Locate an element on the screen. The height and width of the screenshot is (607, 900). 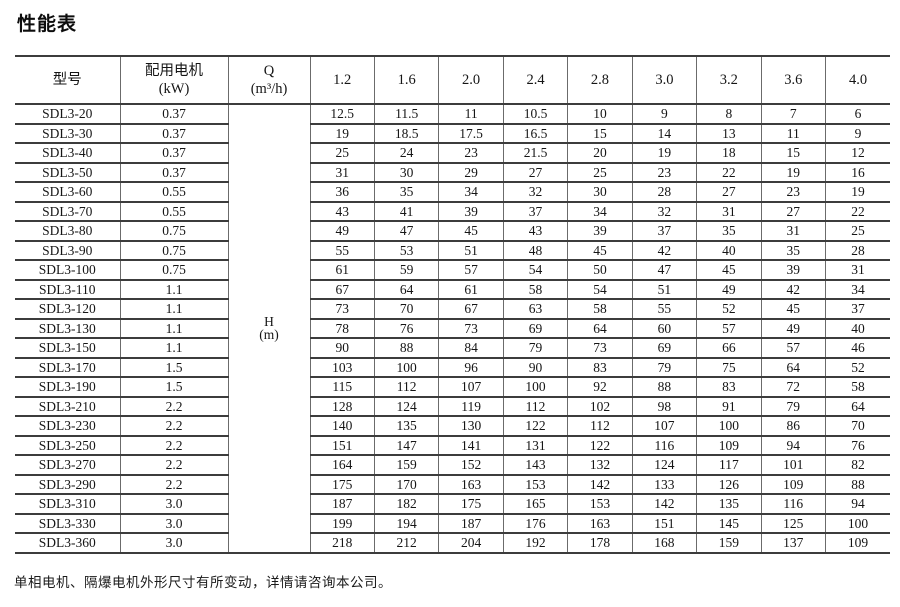
head-value-cell: 69 is located at coordinates (535, 328).